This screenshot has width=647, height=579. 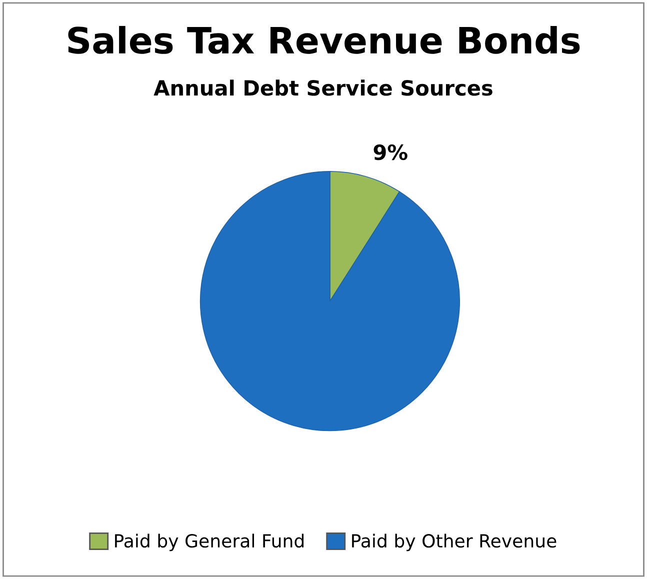 I want to click on legend-label: Paid by General Fund, so click(x=209, y=543).